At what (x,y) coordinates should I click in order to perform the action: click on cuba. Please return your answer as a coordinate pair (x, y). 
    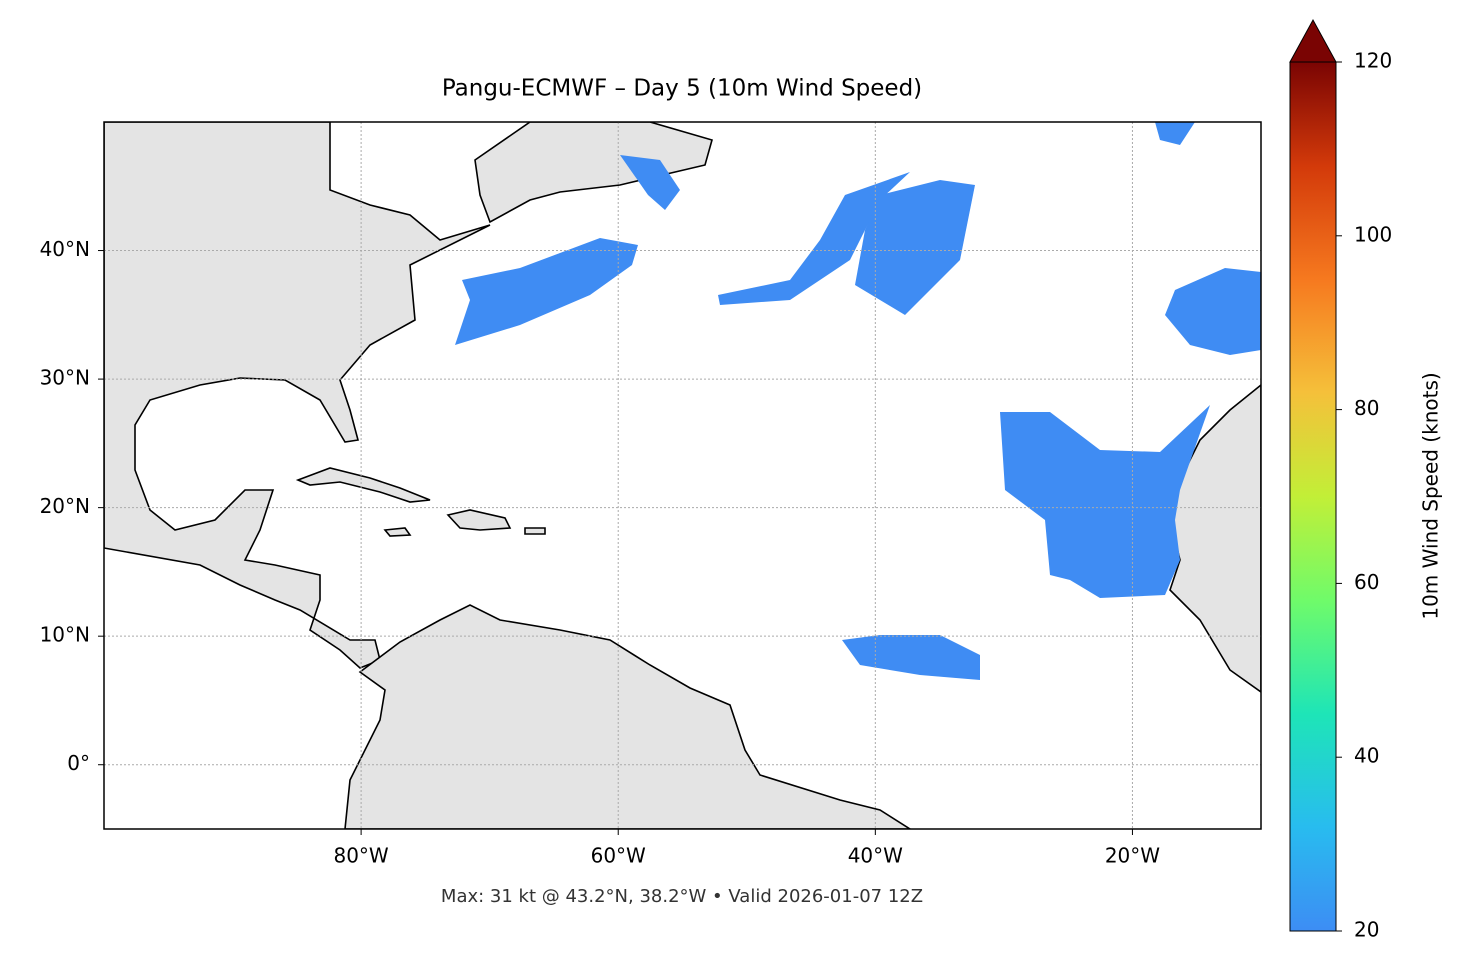
    Looking at the image, I should click on (363, 485).